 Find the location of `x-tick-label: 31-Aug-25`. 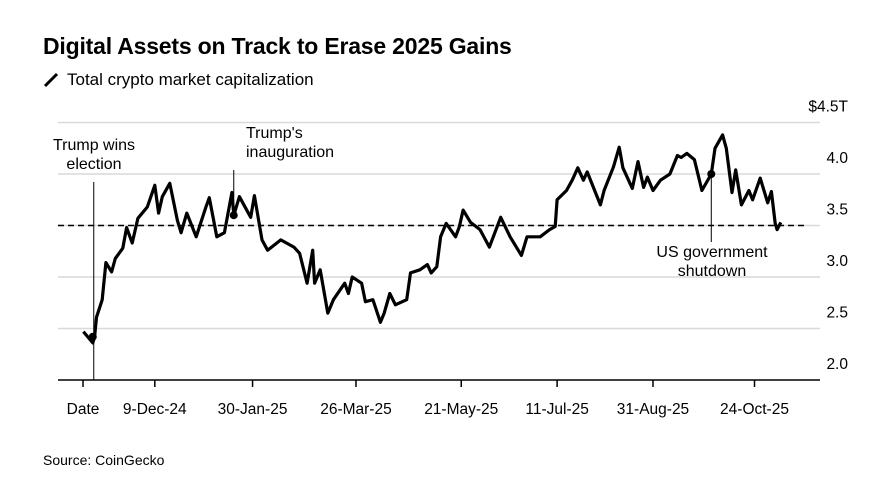

x-tick-label: 31-Aug-25 is located at coordinates (653, 409).